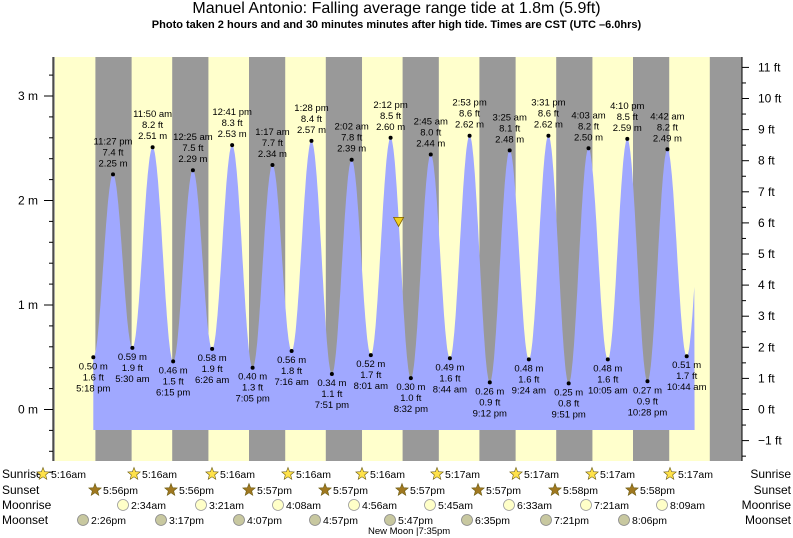 This screenshot has width=793, height=538. Describe the element at coordinates (28, 96) in the screenshot. I see `left-tick-label: 3 m` at that location.